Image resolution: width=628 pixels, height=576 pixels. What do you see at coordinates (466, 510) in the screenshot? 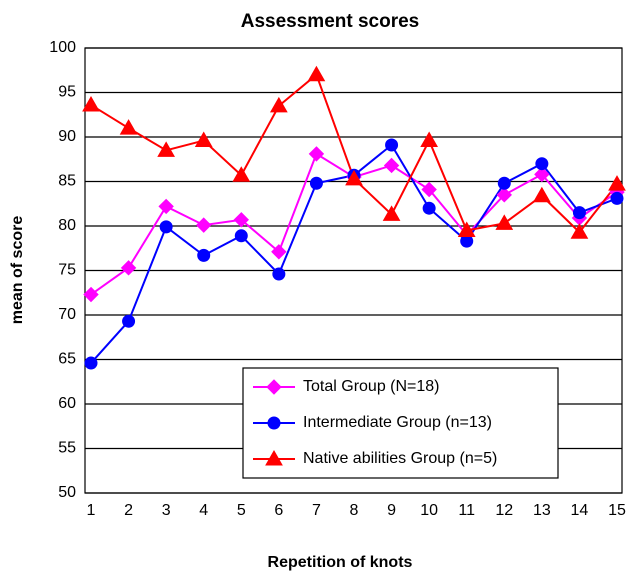
I see `x-tick-label: 11` at bounding box center [466, 510].